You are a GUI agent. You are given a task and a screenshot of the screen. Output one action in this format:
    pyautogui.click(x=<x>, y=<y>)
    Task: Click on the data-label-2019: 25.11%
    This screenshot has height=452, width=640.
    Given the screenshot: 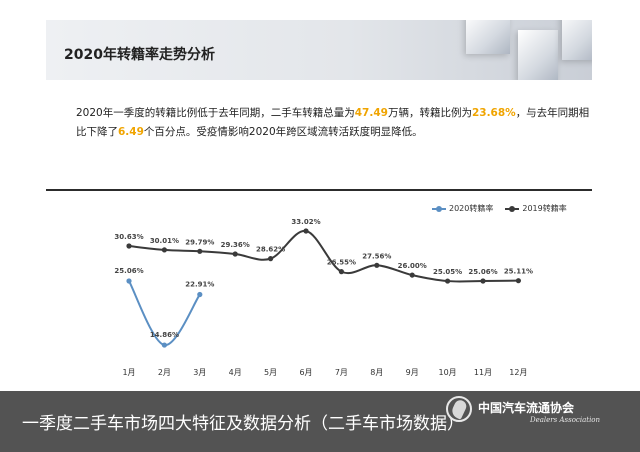 What is the action you would take?
    pyautogui.click(x=518, y=272)
    